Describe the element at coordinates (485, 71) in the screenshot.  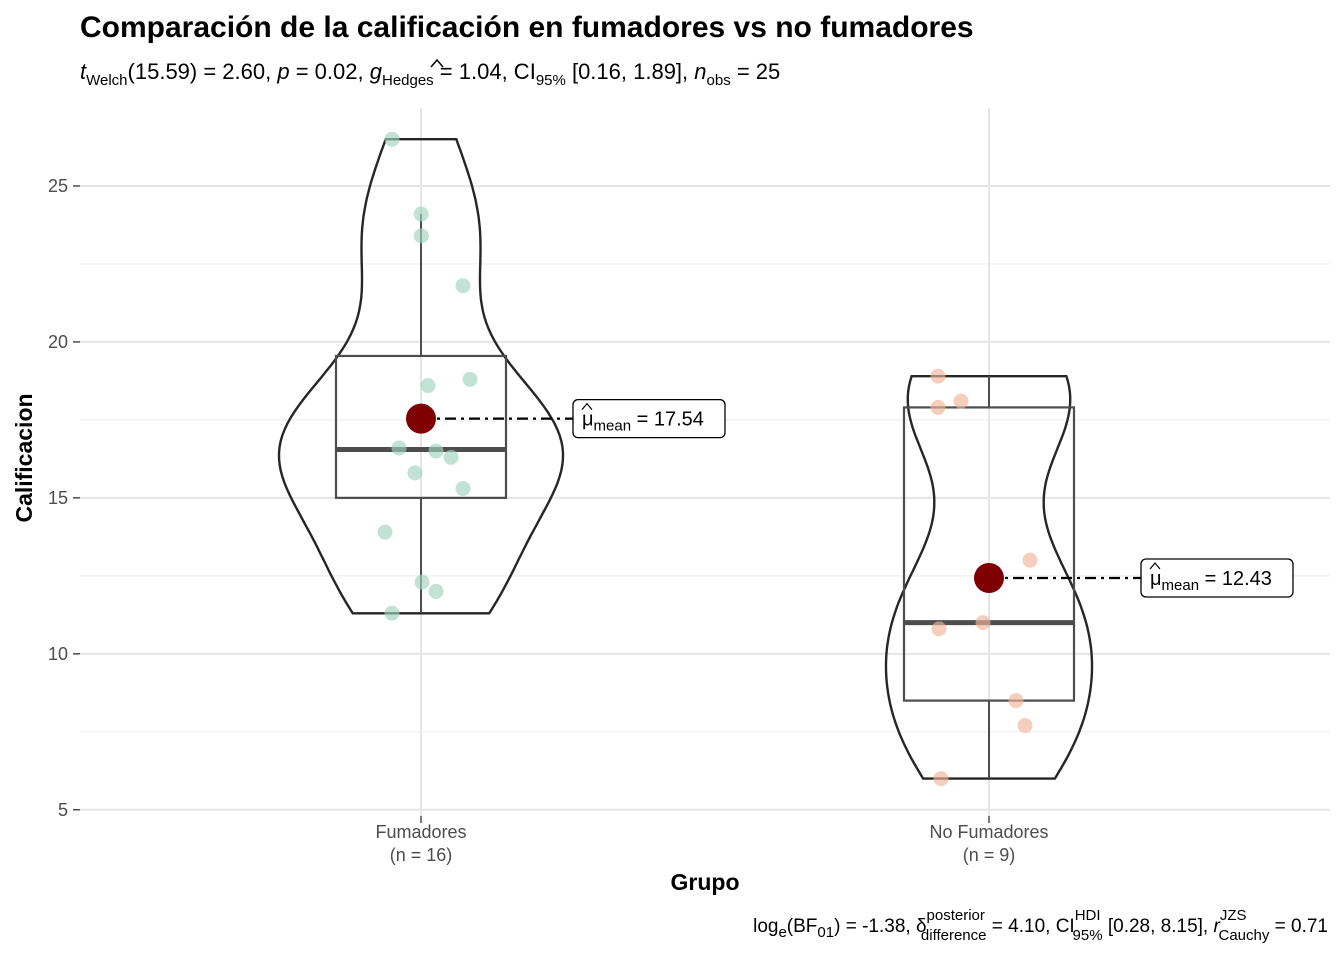
I see `subtitle-g-value: = 1.04, CI` at that location.